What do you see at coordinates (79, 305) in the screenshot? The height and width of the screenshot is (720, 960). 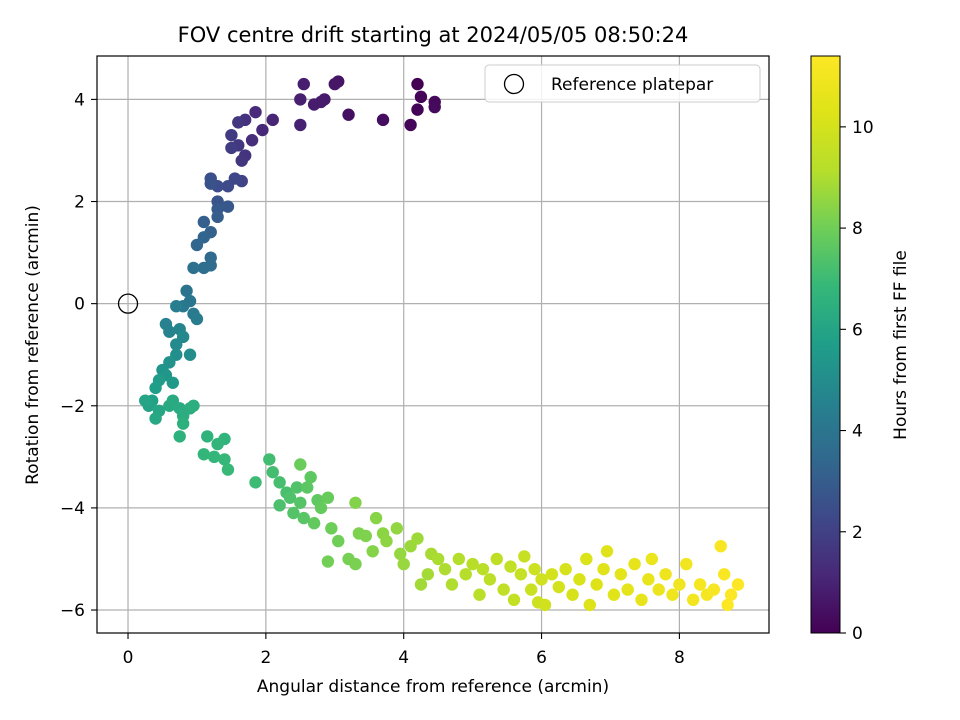 I see `y-tick-label: 0` at bounding box center [79, 305].